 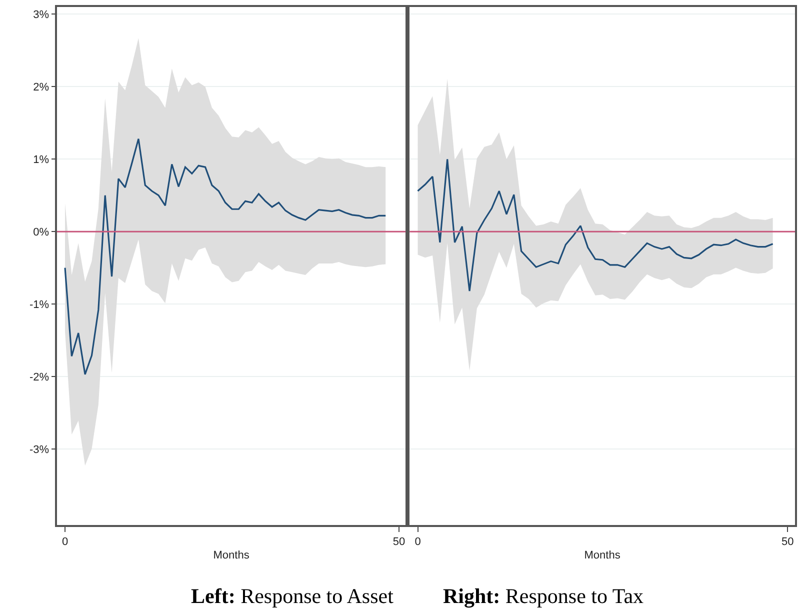 I want to click on text: Right: Response to Tax, so click(x=543, y=596).